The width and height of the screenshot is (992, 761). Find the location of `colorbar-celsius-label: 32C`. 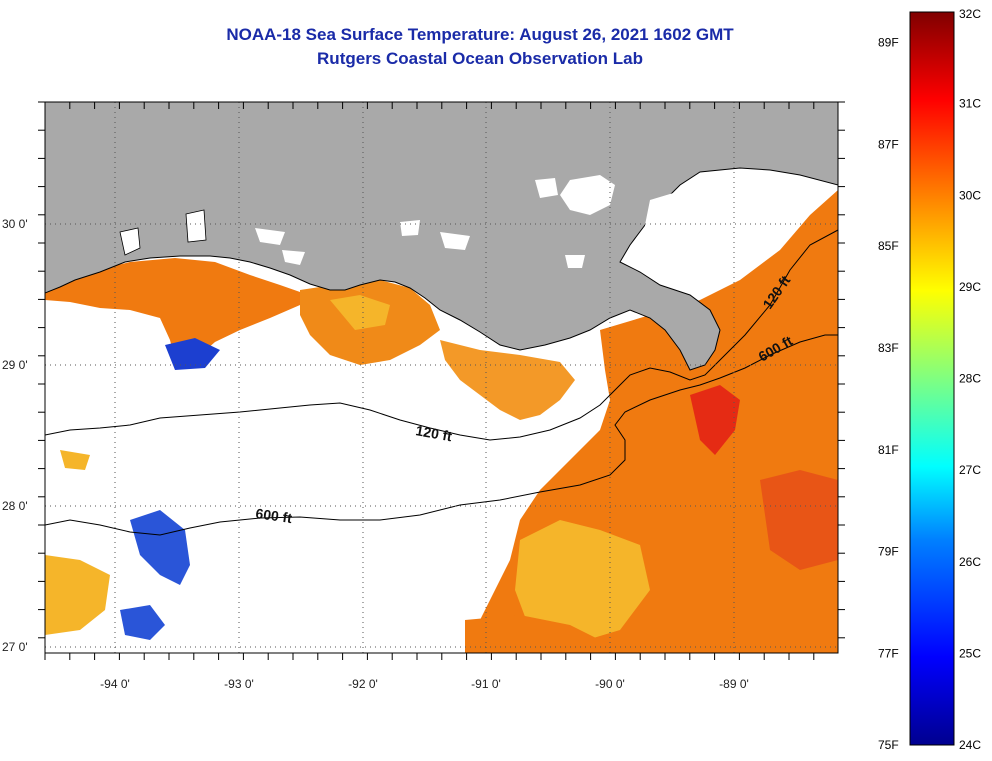

colorbar-celsius-label: 32C is located at coordinates (970, 14).